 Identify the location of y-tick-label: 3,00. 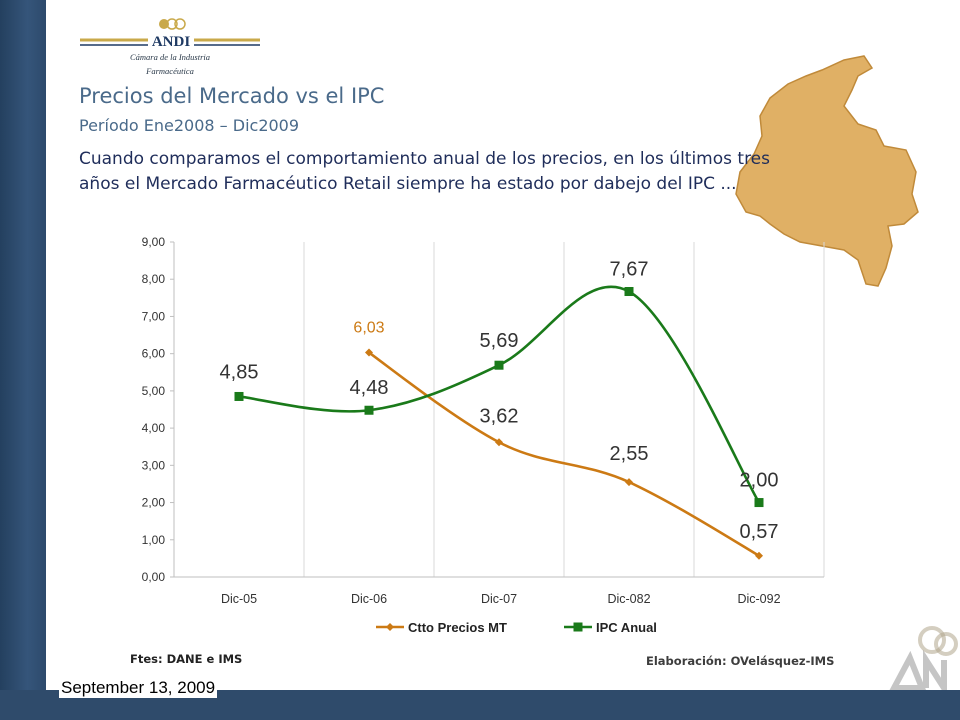
(154, 465).